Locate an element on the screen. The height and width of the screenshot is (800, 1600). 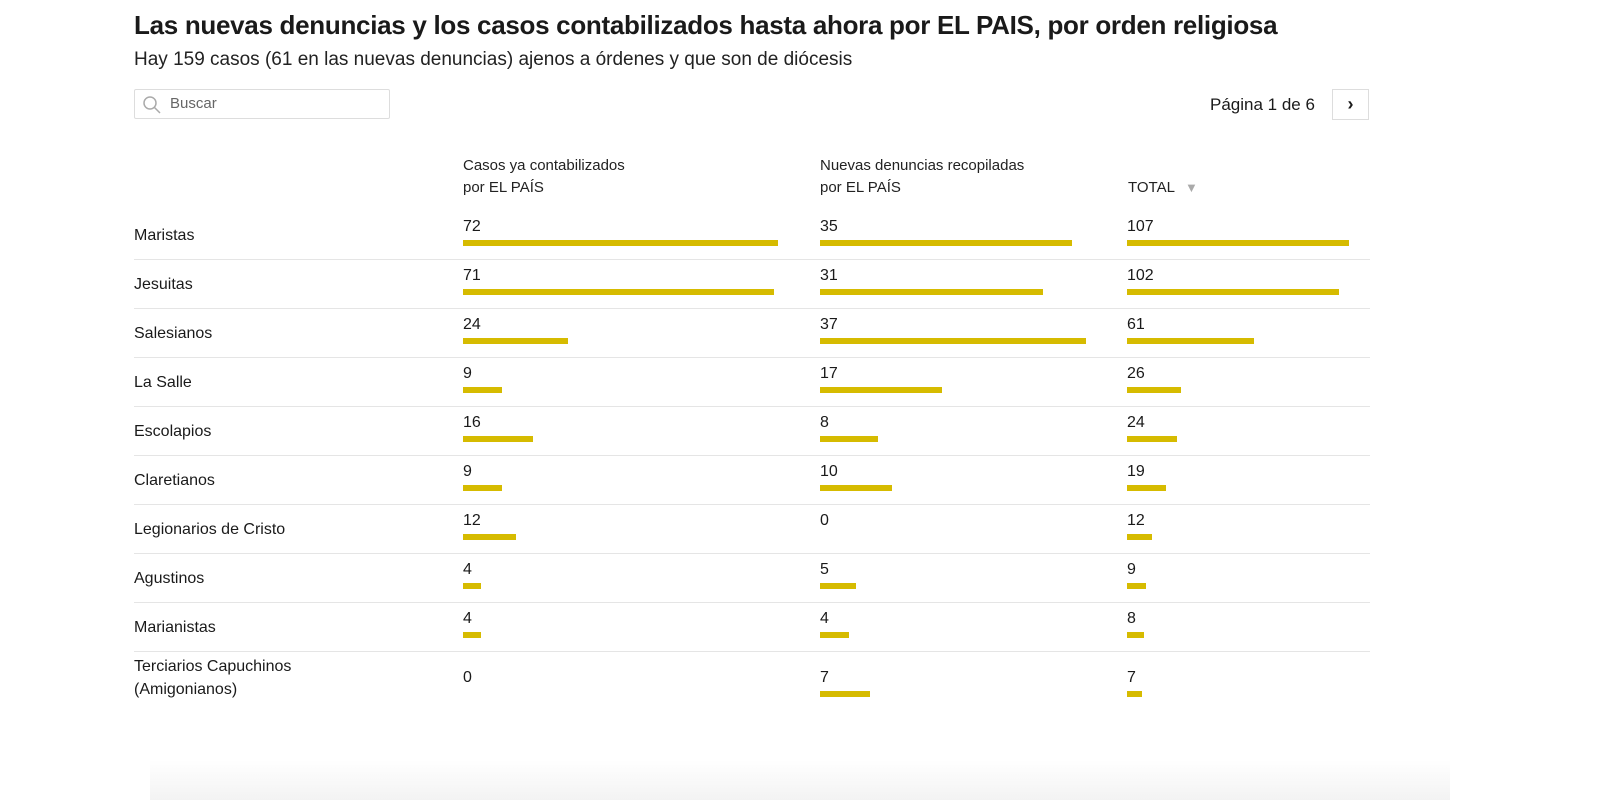
table-row: Terciarios Capuchinos (Amigonianos) 0 7 7 is located at coordinates (752, 675).